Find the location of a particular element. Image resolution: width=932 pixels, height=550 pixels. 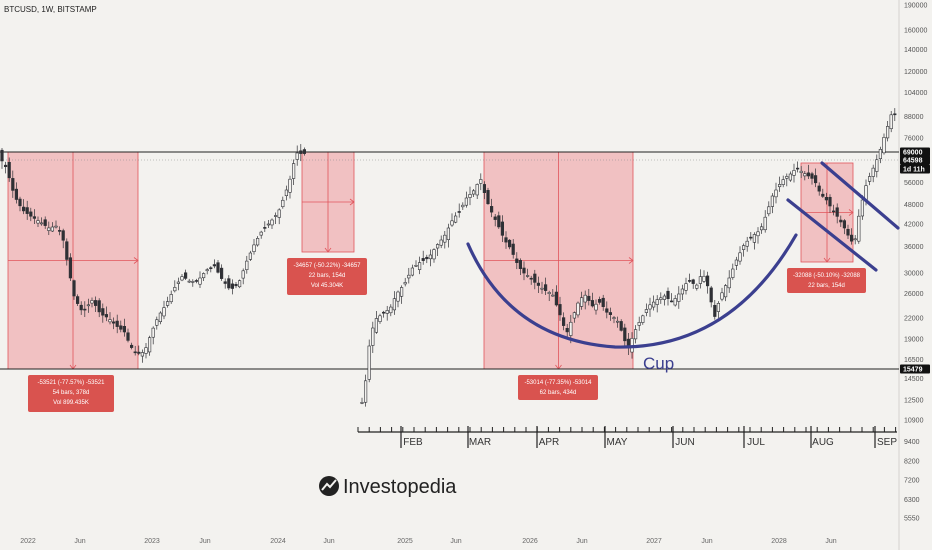

watermark: Investopedia is located at coordinates (388, 487).